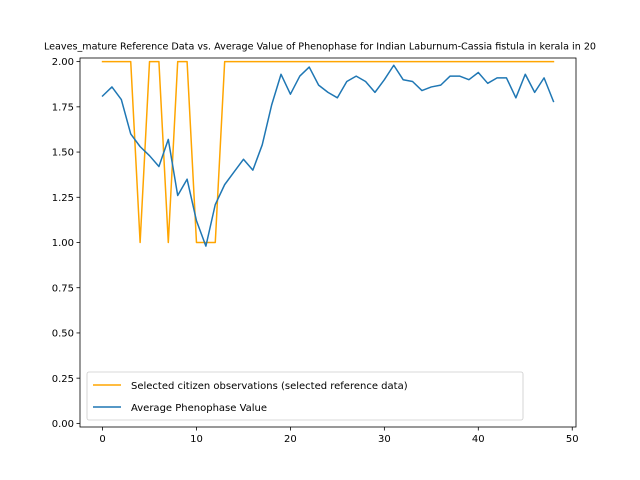  I want to click on y-axis: 0.00 0.25 0.50 0.75 1.00 1.25 1.50 1.75 2.00, so click(66, 243).